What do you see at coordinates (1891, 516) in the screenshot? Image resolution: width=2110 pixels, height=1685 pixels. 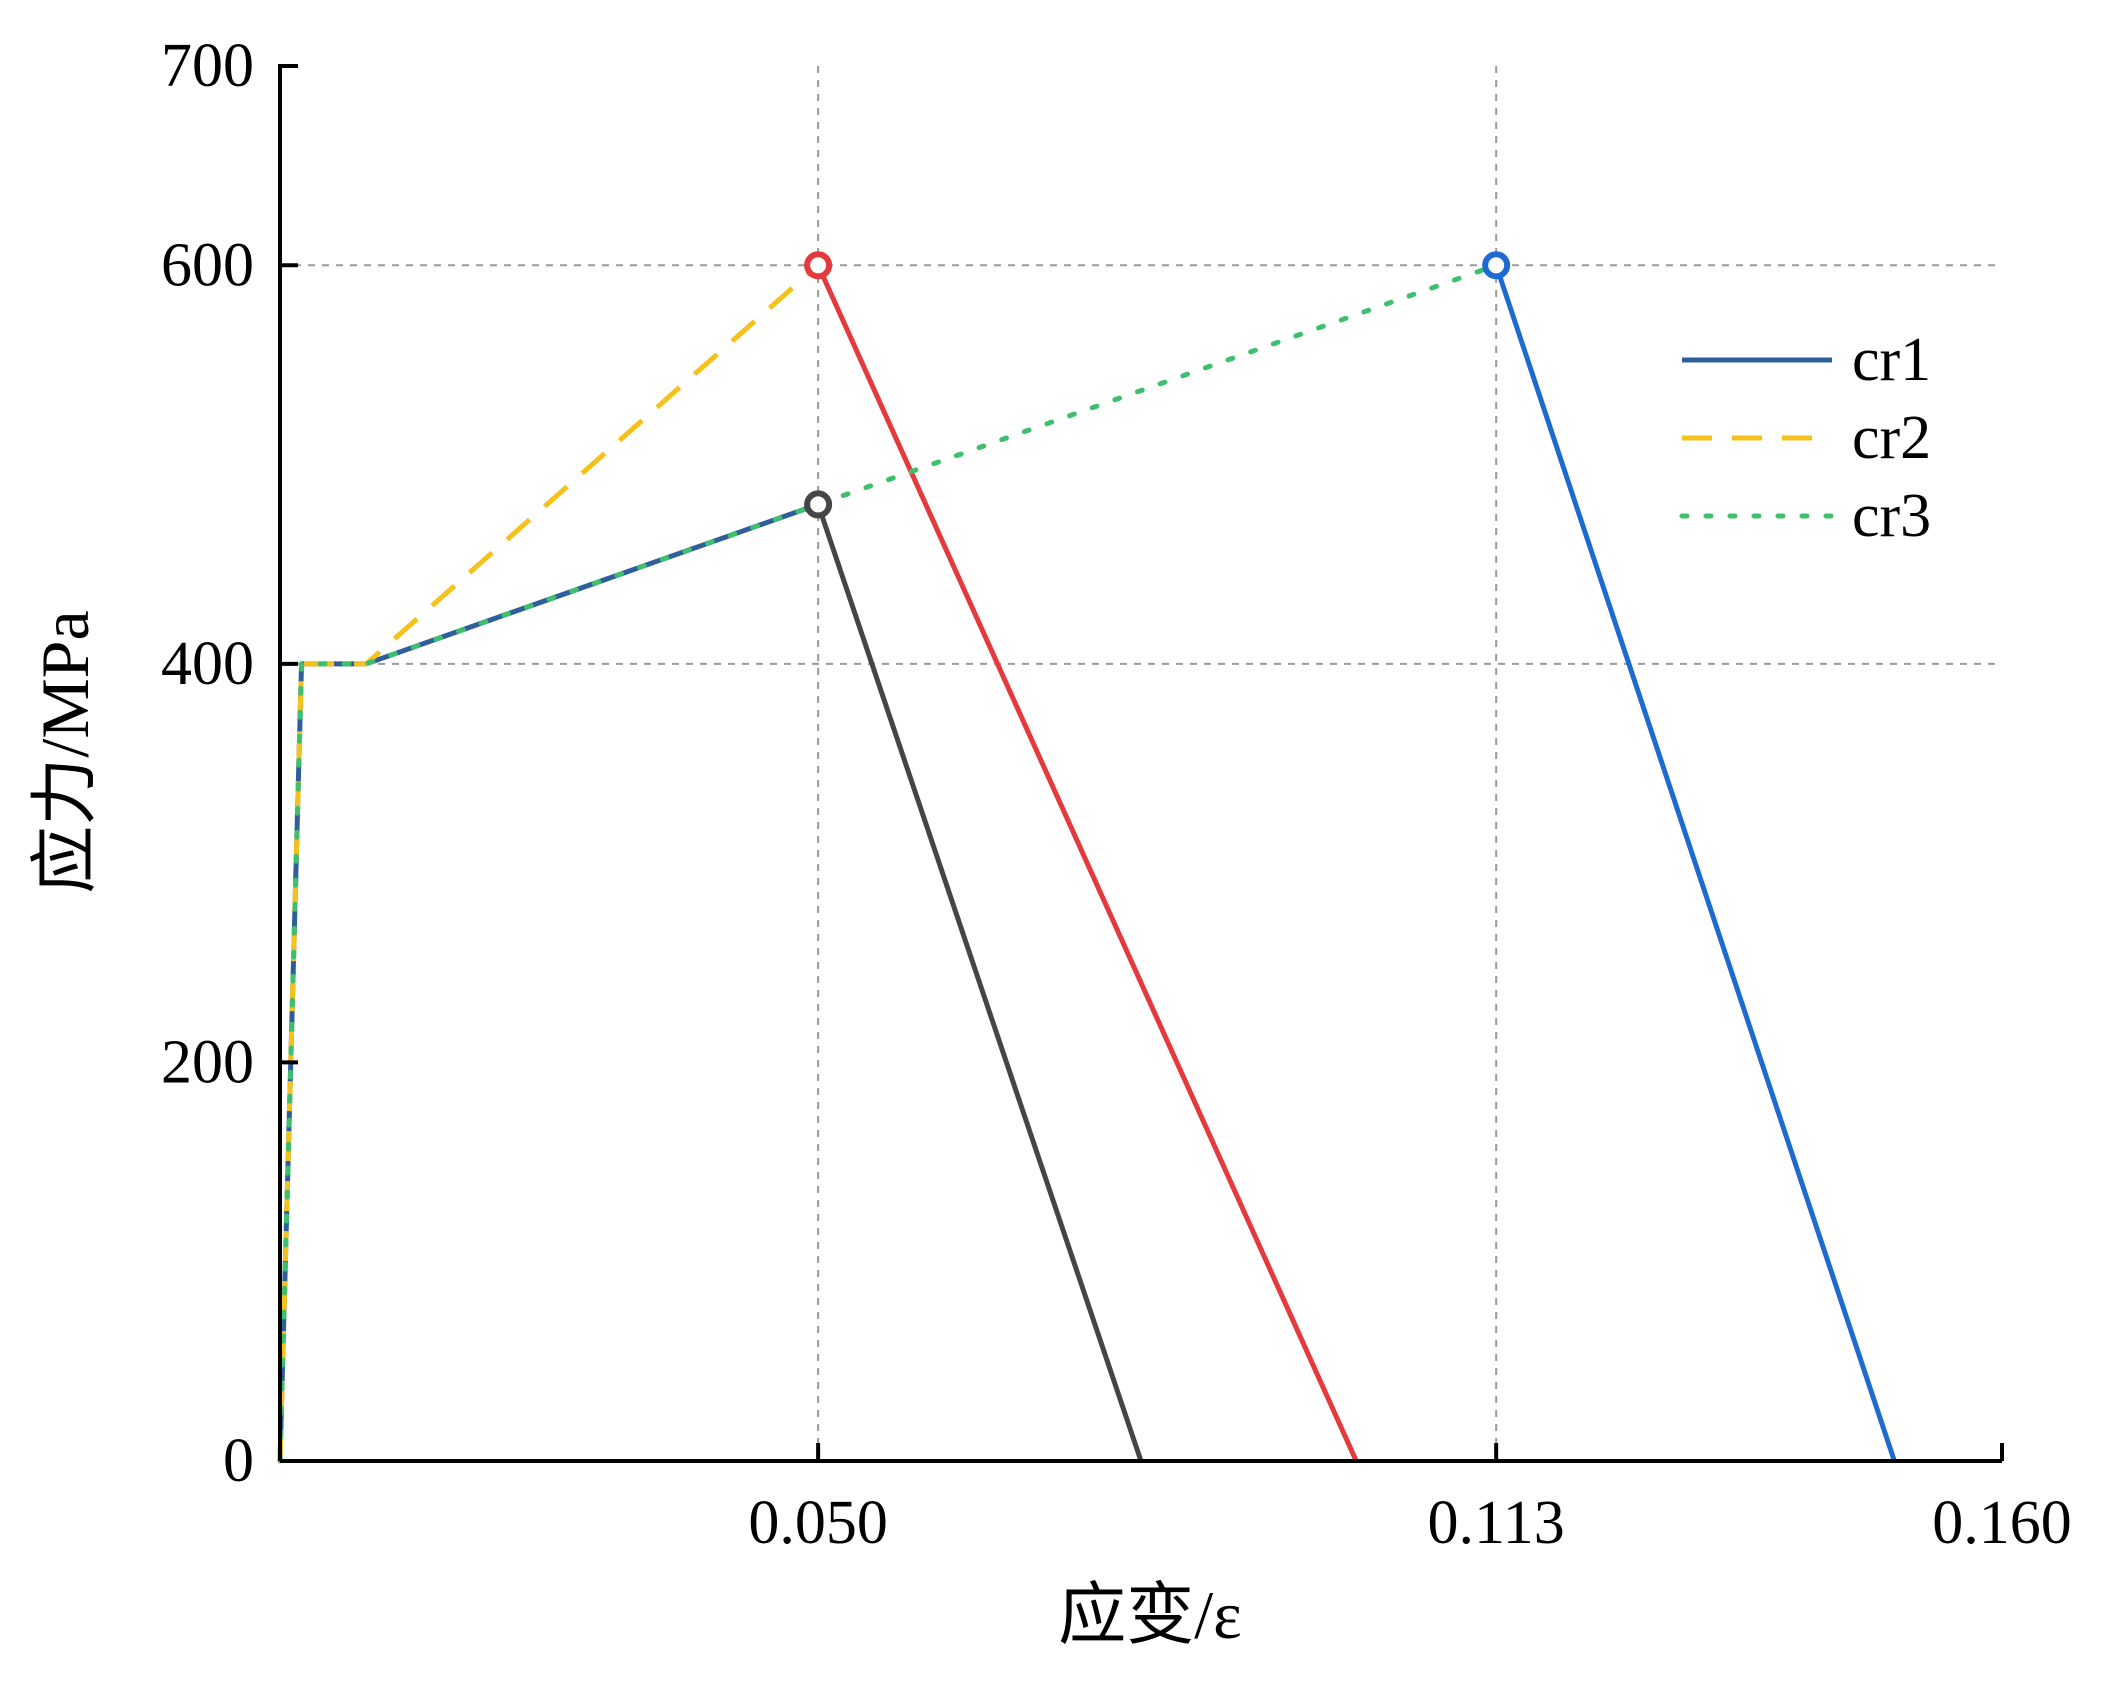 I see `legend-label-cr3: cr3` at bounding box center [1891, 516].